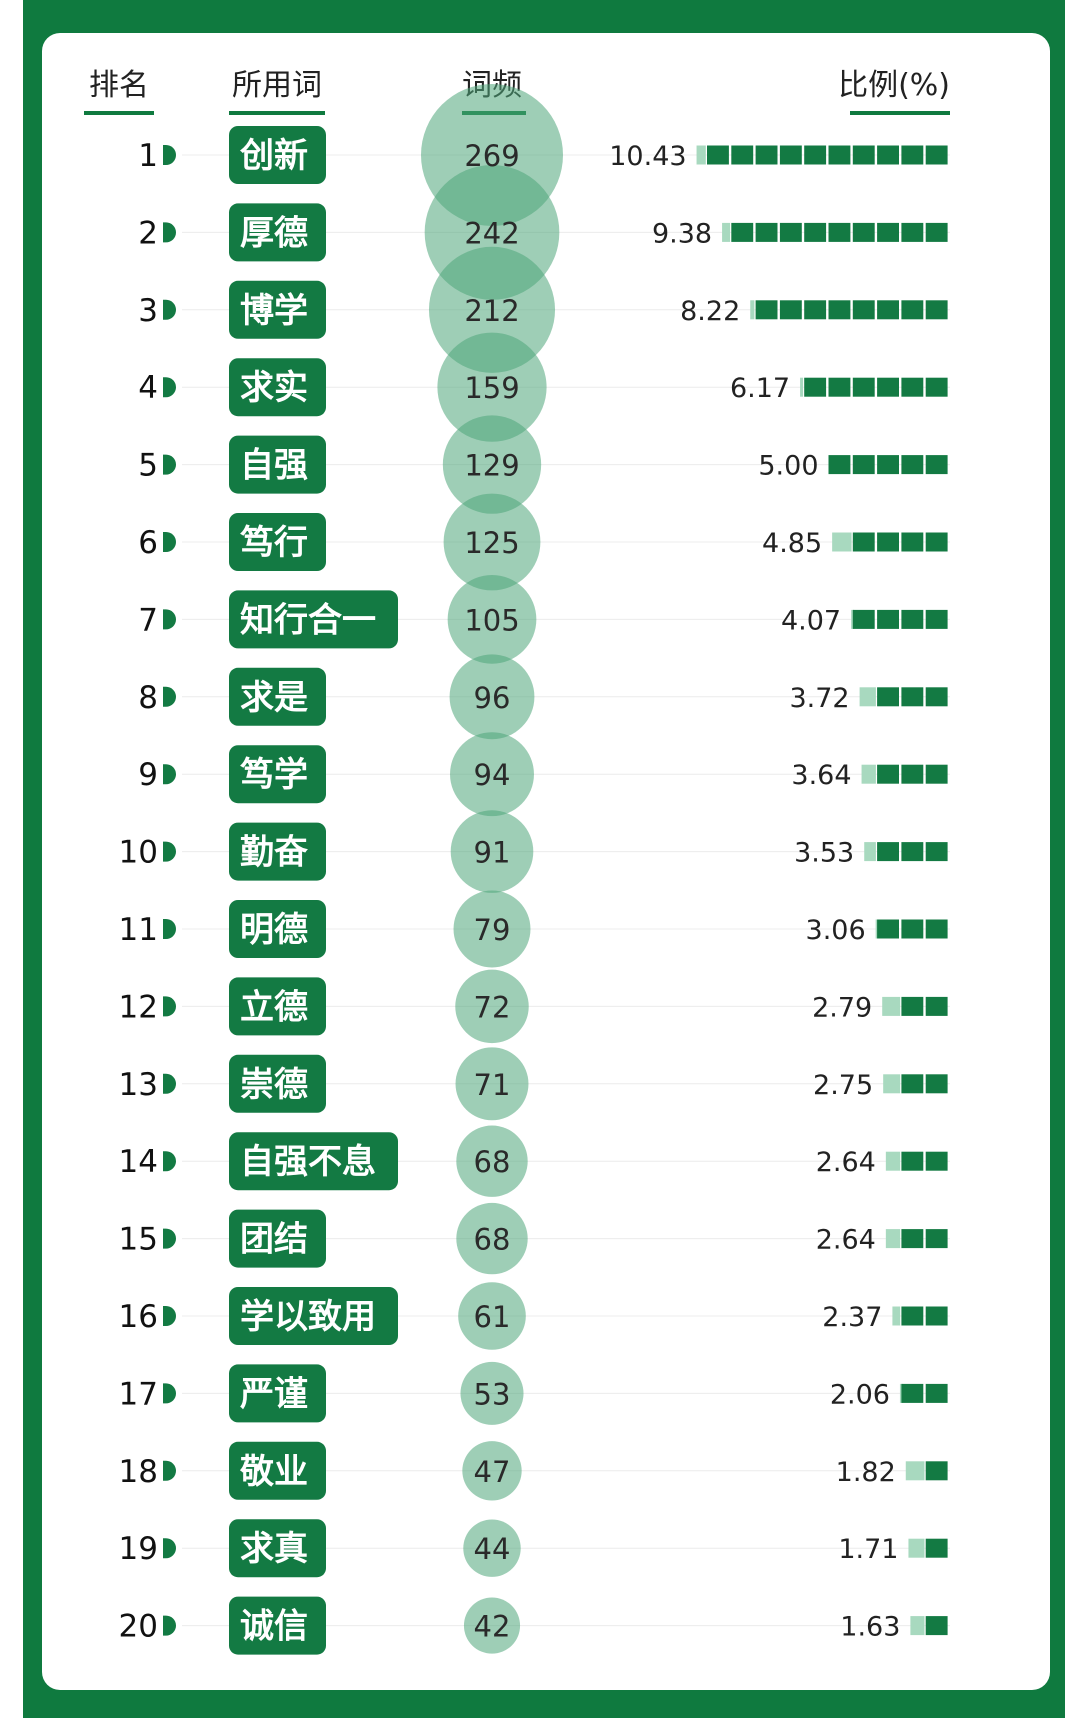 This screenshot has width=1080, height=1733. I want to click on frequency-value: 91, so click(492, 853).